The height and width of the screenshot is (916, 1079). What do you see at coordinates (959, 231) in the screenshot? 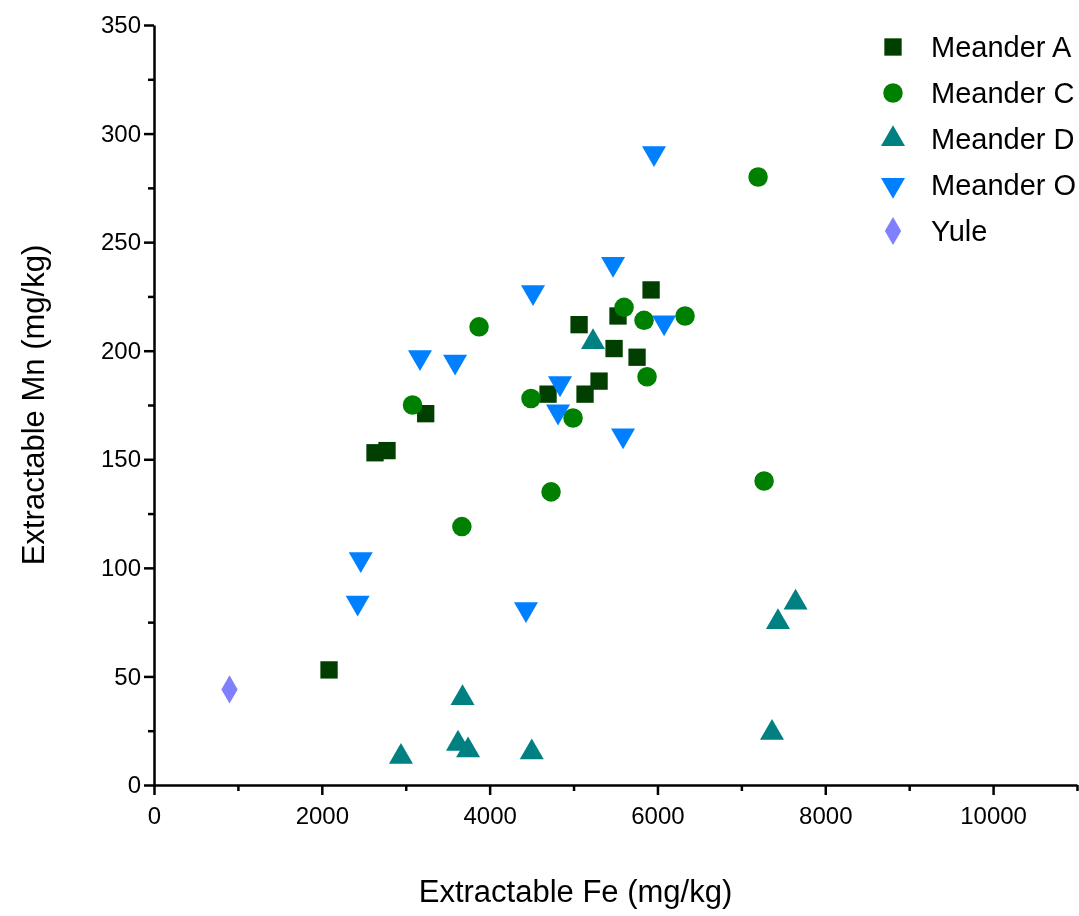
I see `legend-label: Yule` at bounding box center [959, 231].